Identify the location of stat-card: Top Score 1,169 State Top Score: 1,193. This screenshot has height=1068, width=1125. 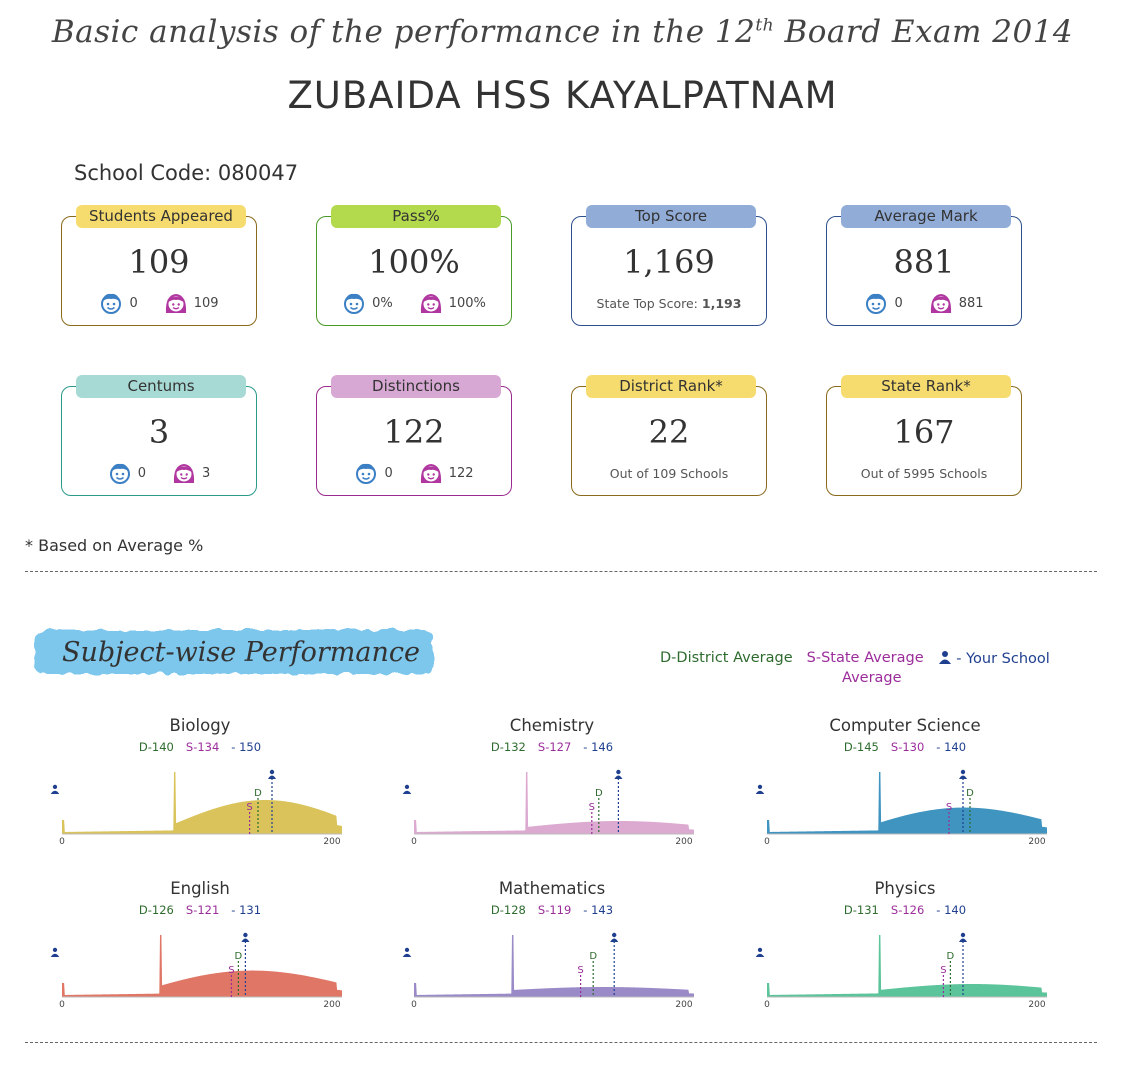
(669, 265).